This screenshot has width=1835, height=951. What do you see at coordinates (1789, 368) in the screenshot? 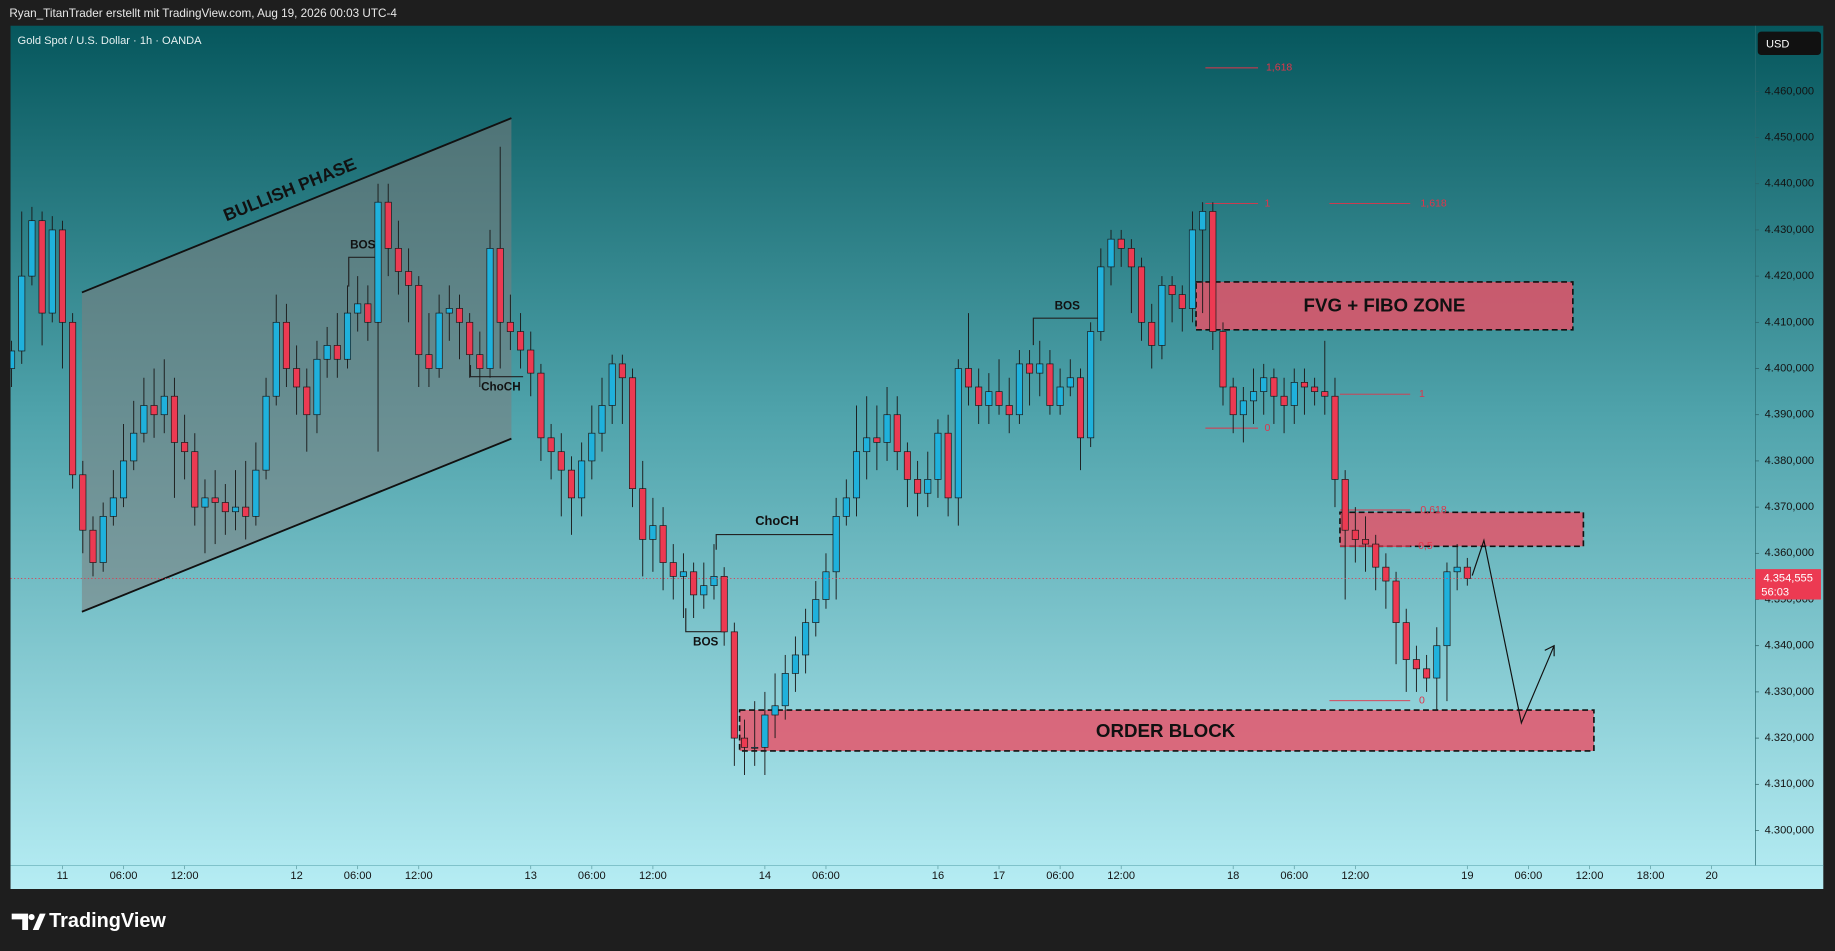
I see `y-tick-label: 4.400,000` at bounding box center [1789, 368].